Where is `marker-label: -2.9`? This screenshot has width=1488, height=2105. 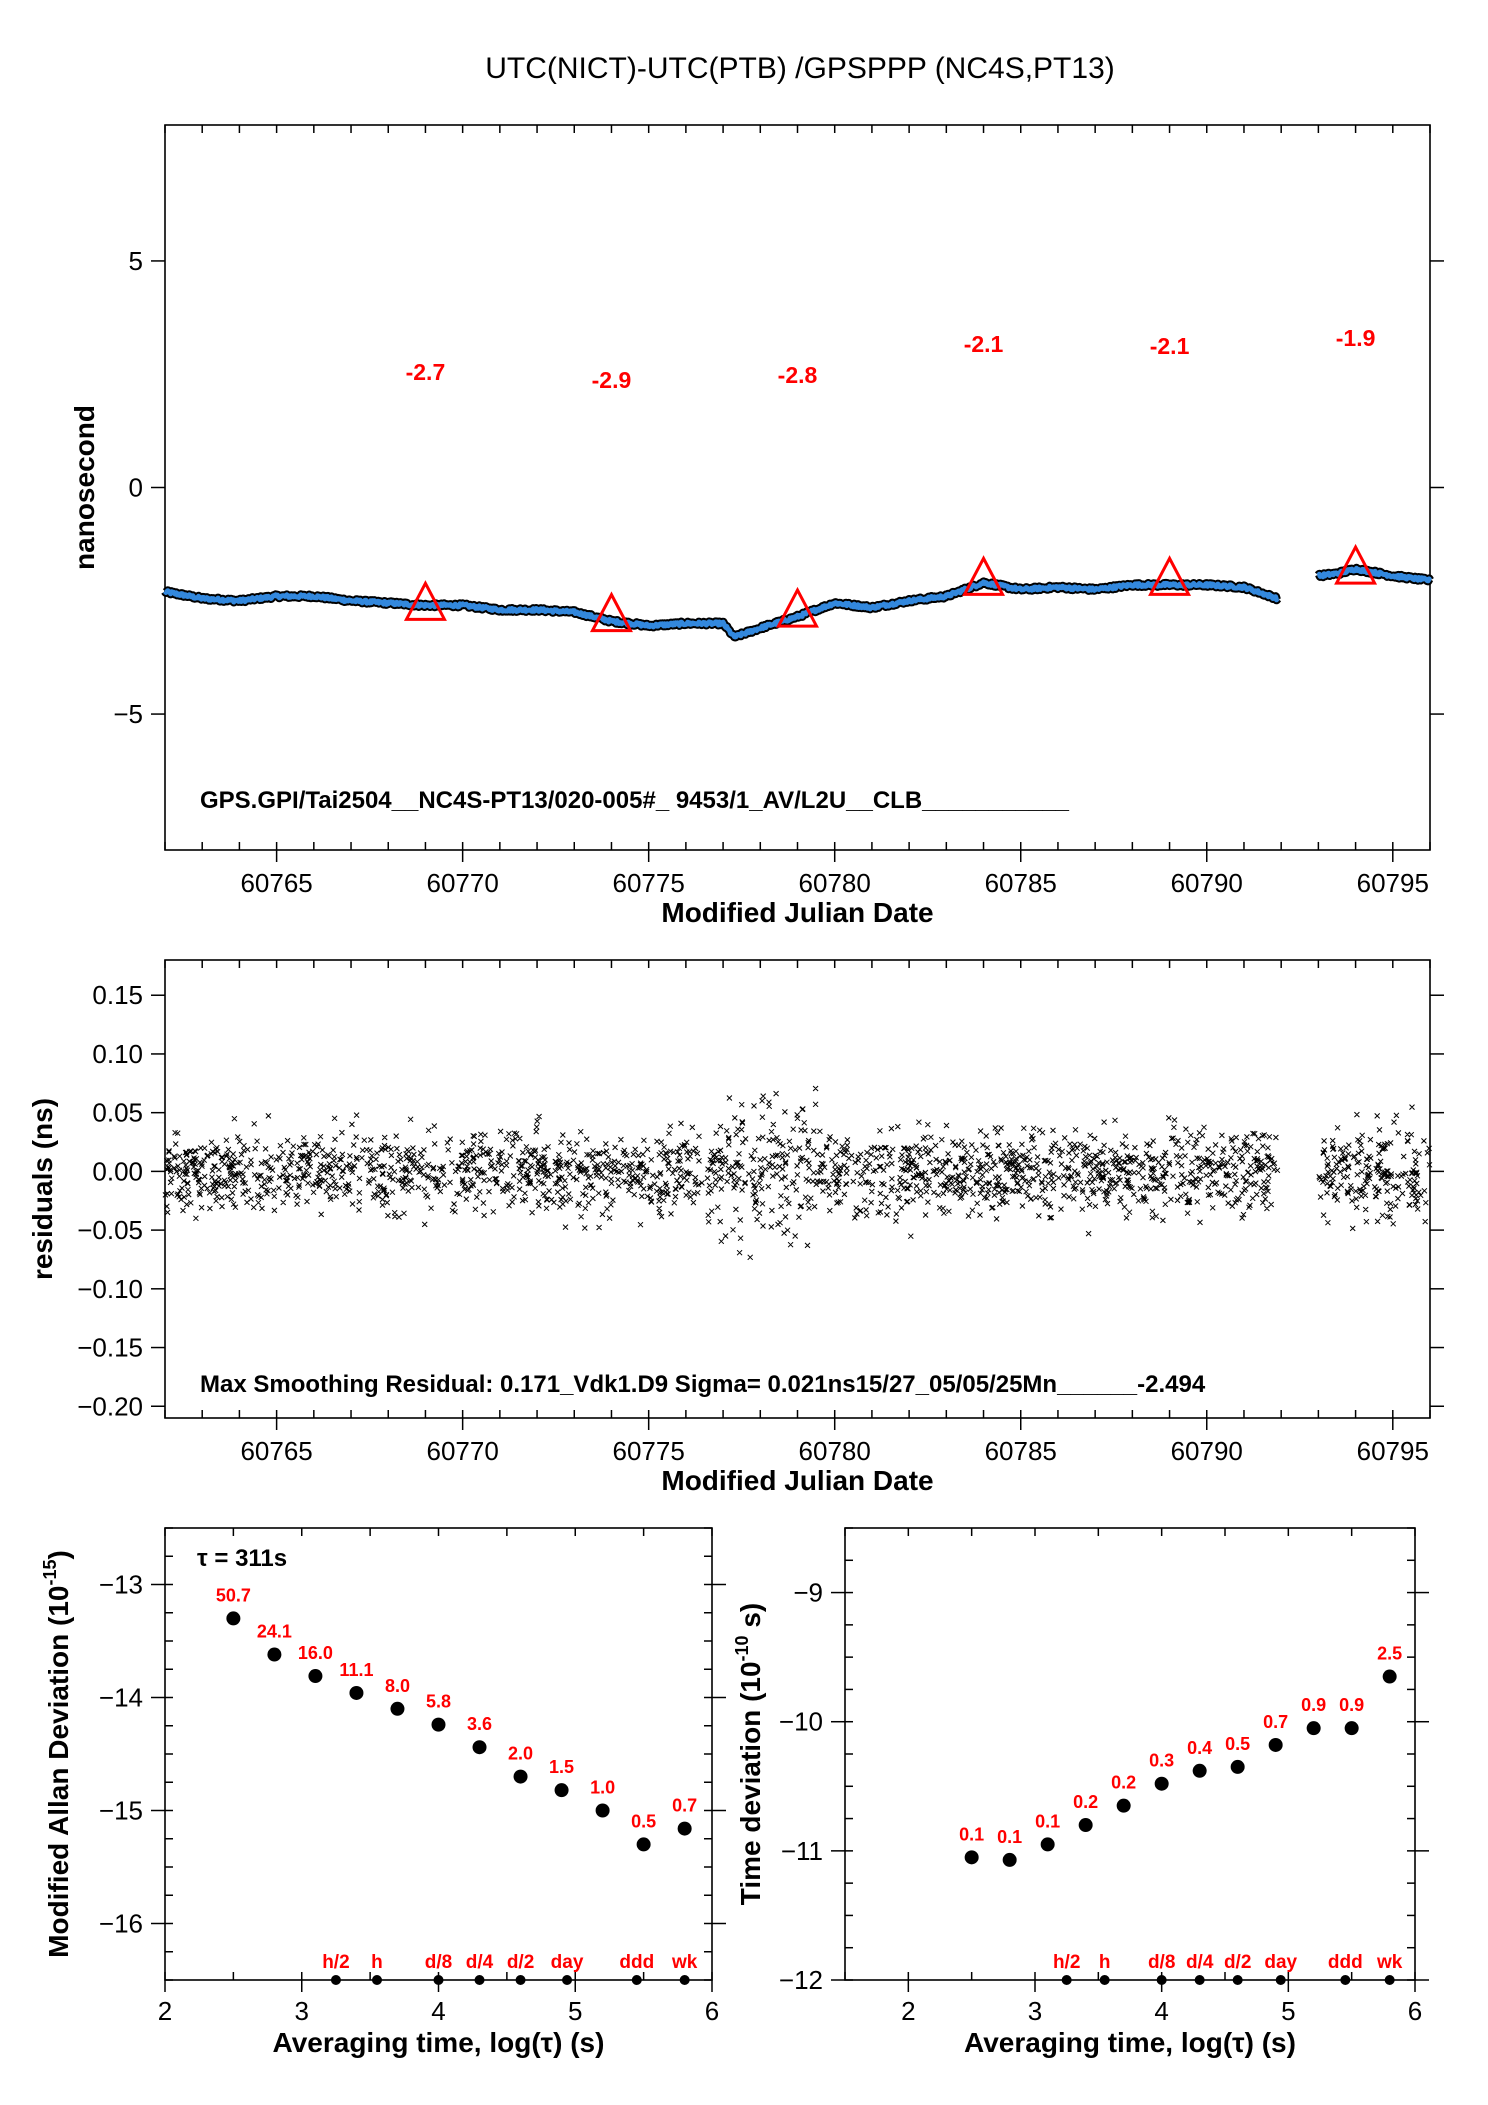
marker-label: -2.9 is located at coordinates (612, 380).